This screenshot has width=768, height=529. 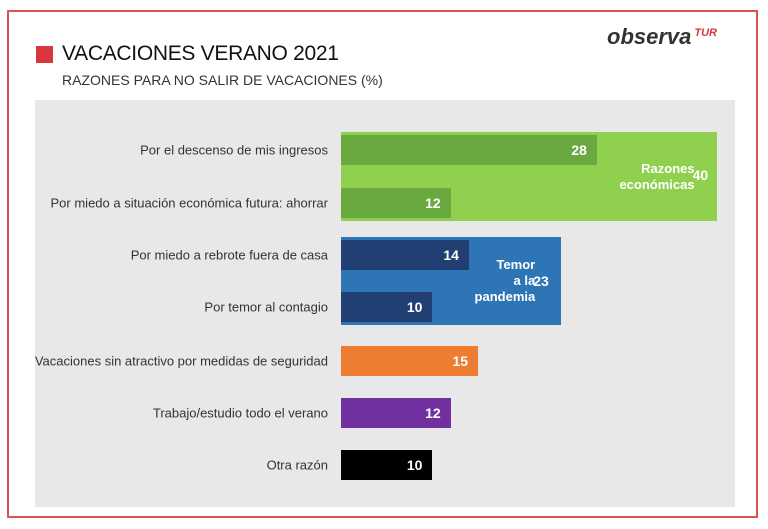 What do you see at coordinates (541, 281) in the screenshot?
I see `group-value: 23` at bounding box center [541, 281].